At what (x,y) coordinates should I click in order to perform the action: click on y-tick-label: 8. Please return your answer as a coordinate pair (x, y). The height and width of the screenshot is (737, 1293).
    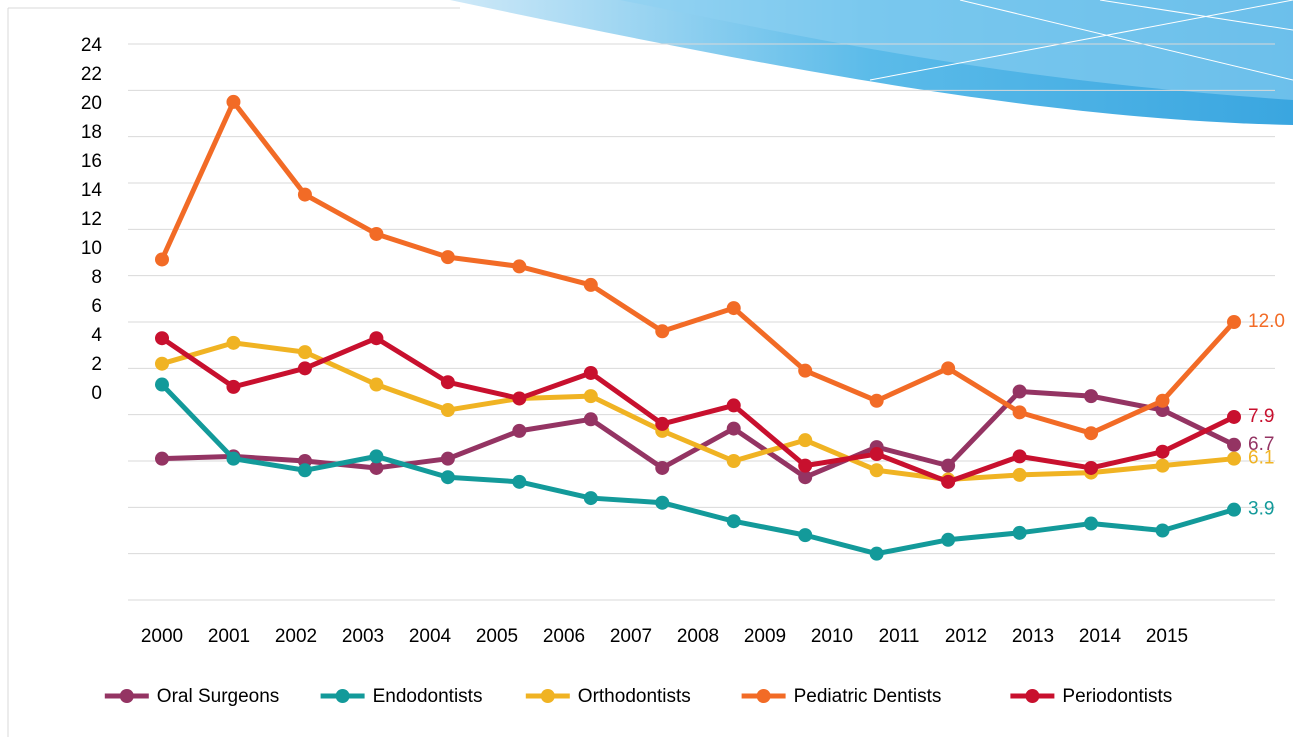
    Looking at the image, I should click on (96, 277).